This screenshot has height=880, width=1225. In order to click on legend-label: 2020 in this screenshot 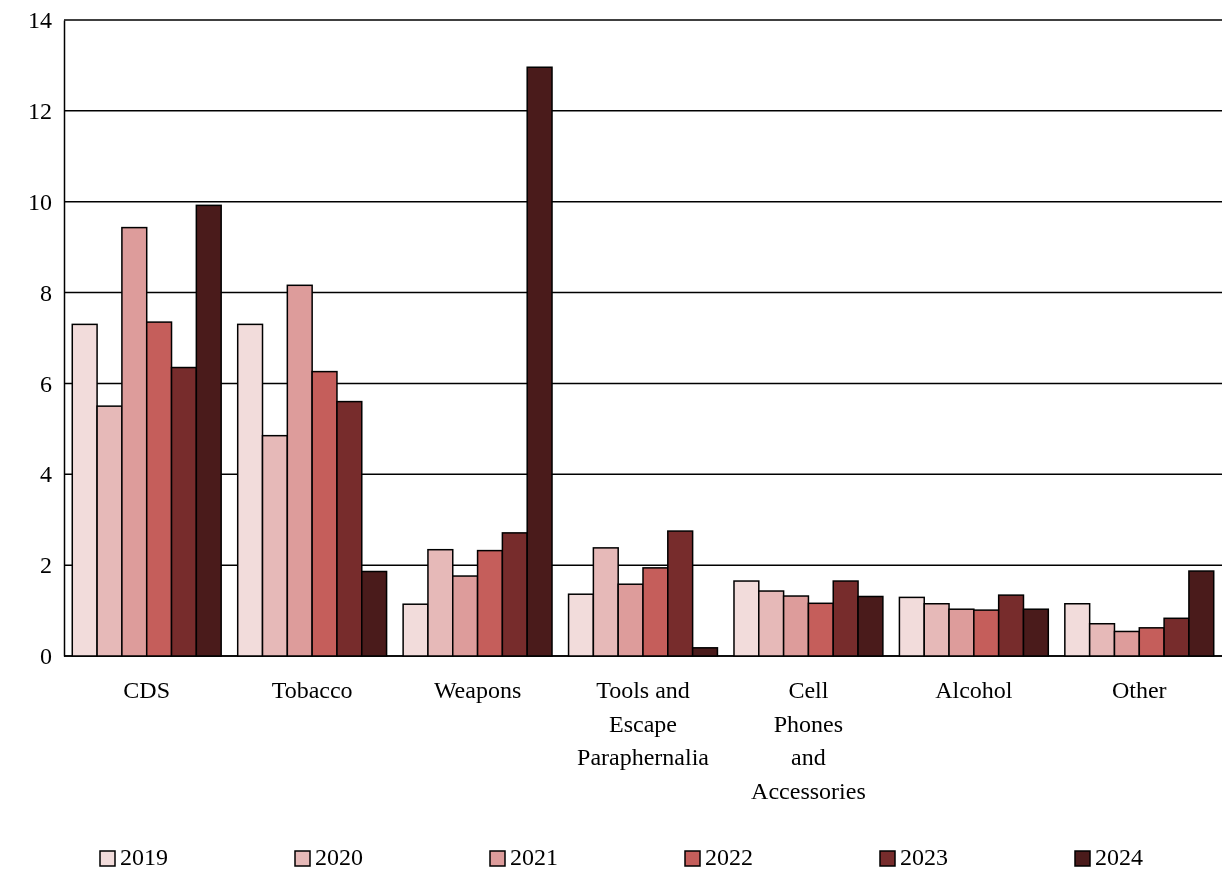, I will do `click(339, 857)`.